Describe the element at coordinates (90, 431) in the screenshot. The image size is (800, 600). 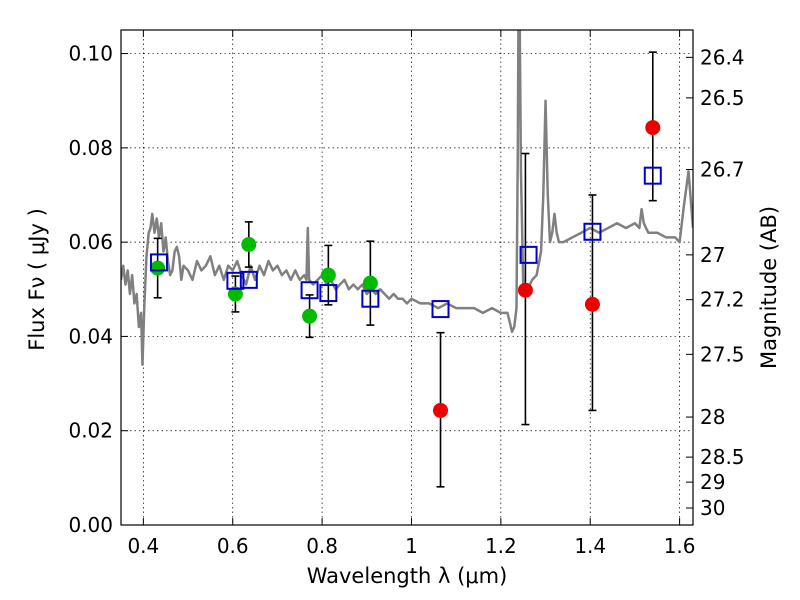
I see `y-tick-label: 0.02` at that location.